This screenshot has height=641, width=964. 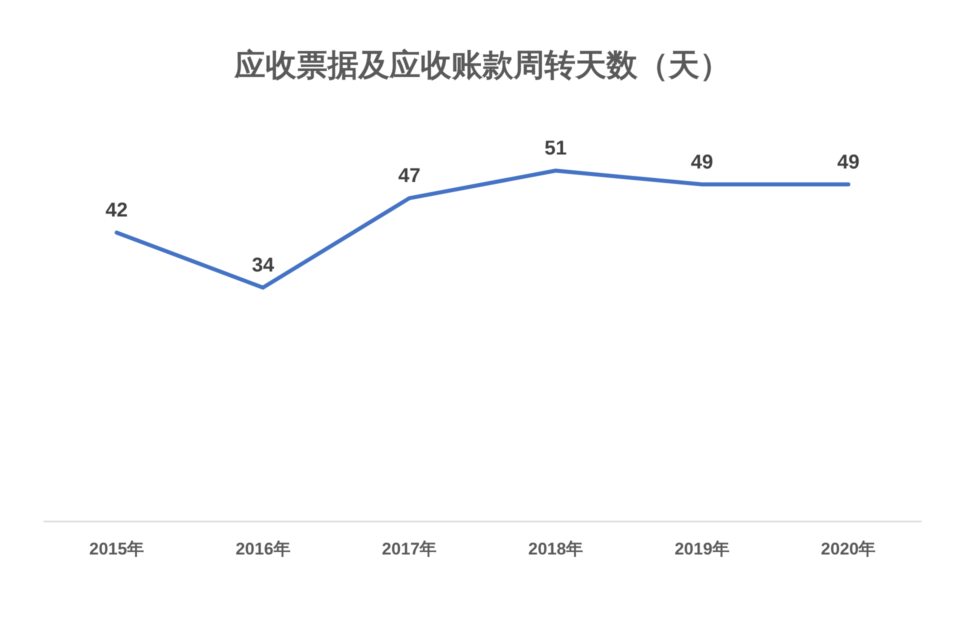 What do you see at coordinates (116, 549) in the screenshot?
I see `x-tick-label: 2015年` at bounding box center [116, 549].